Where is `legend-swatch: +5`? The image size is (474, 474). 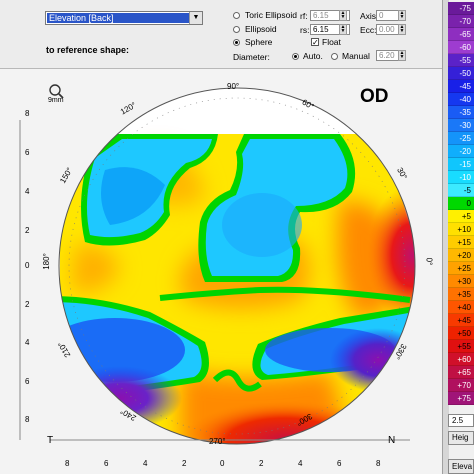 legend-swatch: +5 is located at coordinates (461, 216).